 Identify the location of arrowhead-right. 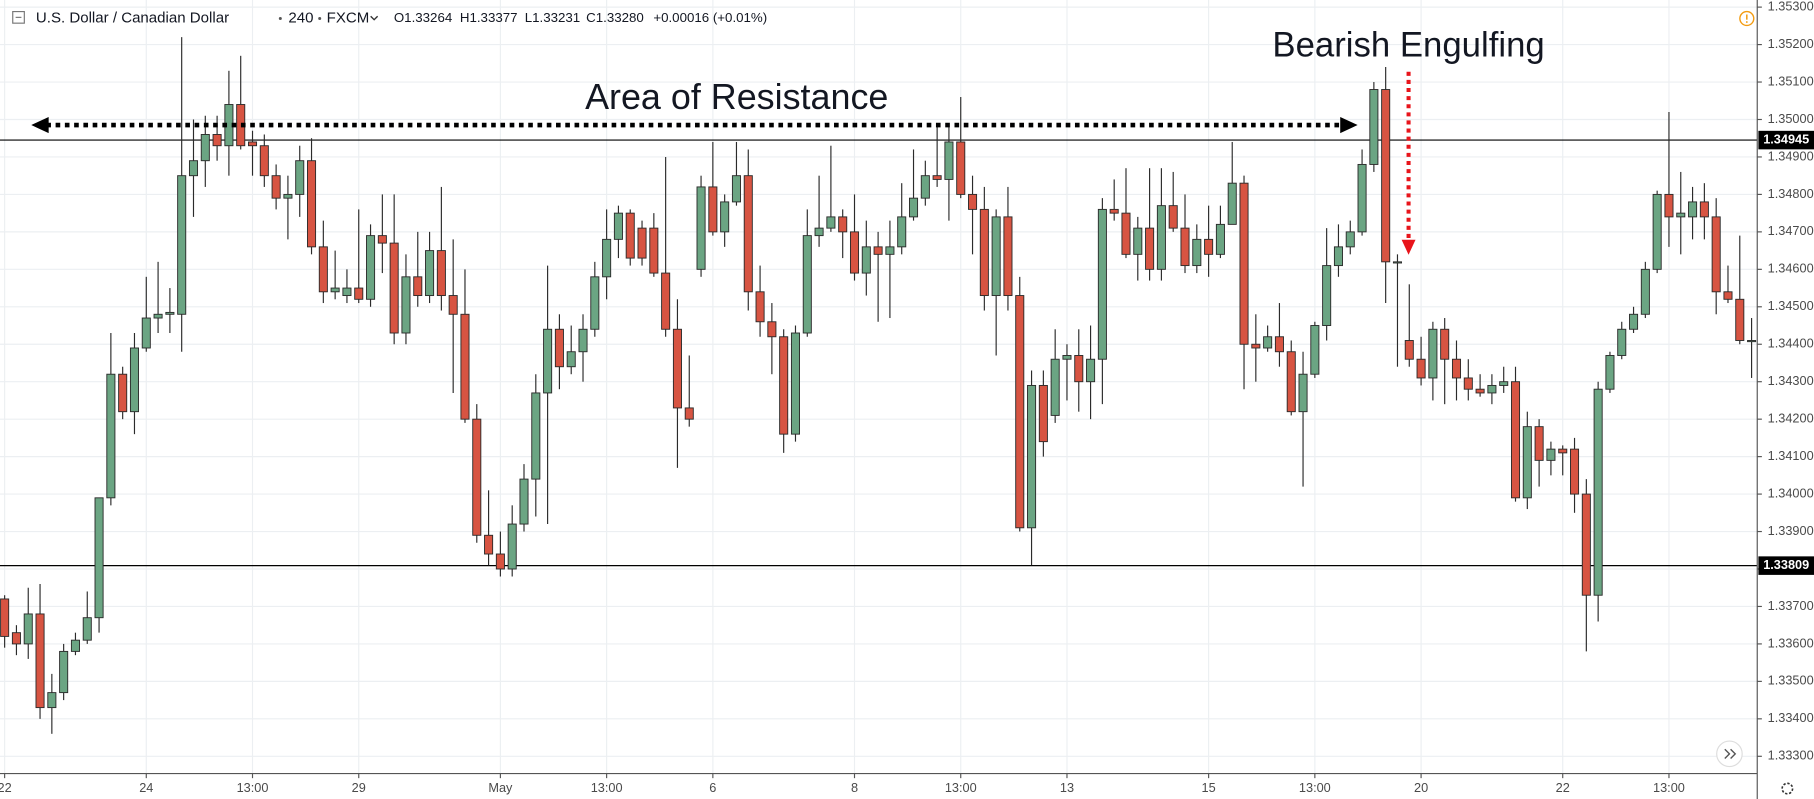
(1349, 125).